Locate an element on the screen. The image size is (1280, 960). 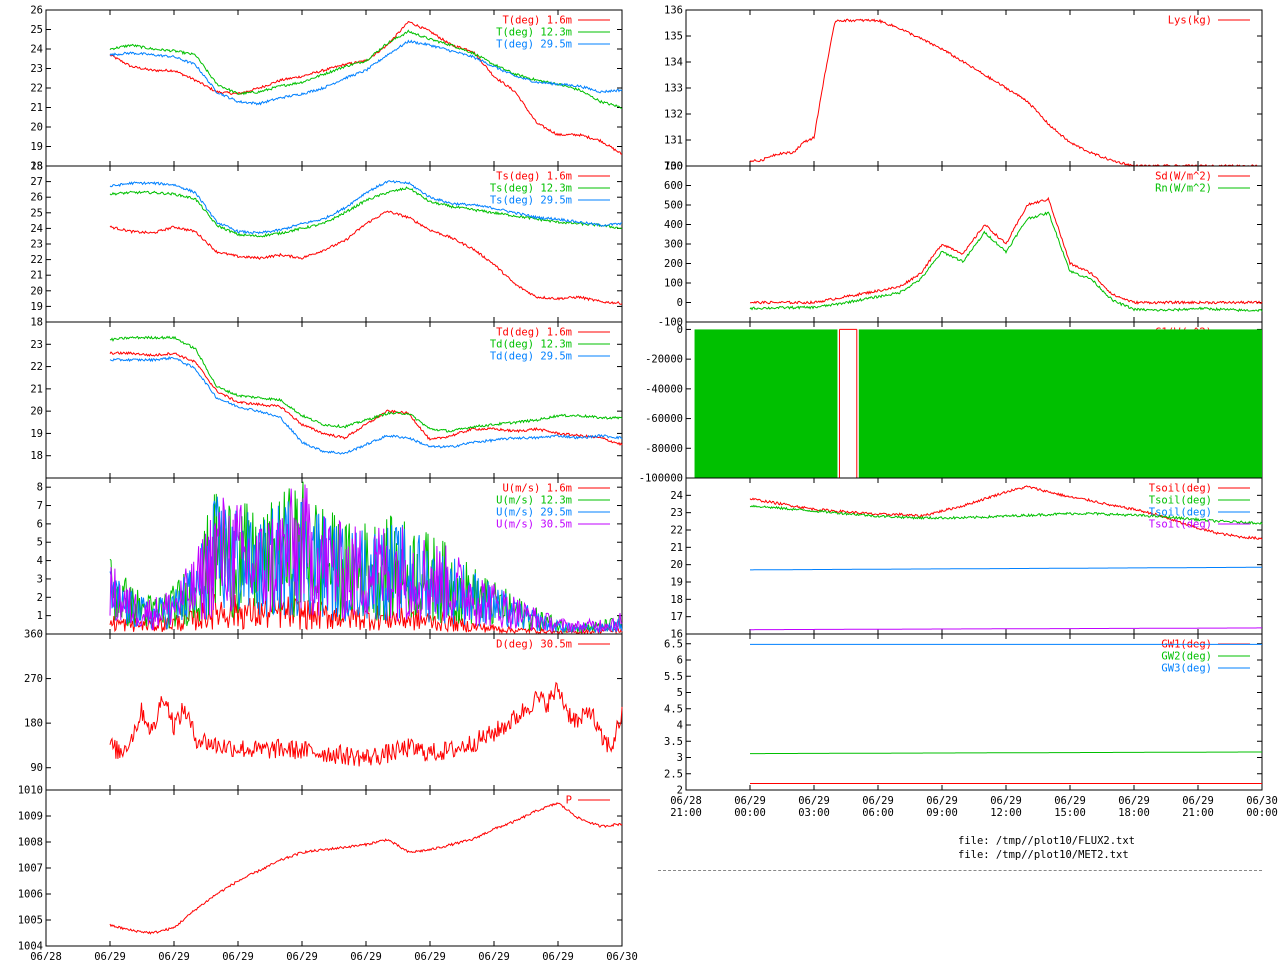
y-tick-label: 7 is located at coordinates (40, 506).